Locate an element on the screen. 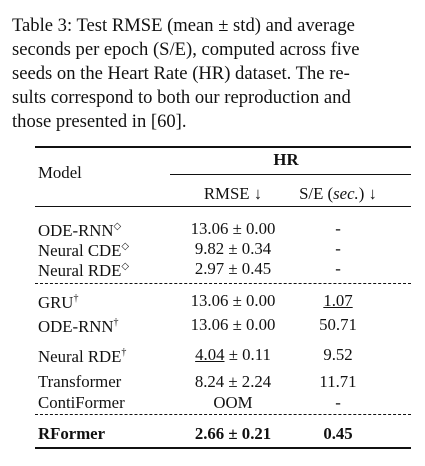 The width and height of the screenshot is (425, 466). model-name: ContiFormer is located at coordinates (81, 403).